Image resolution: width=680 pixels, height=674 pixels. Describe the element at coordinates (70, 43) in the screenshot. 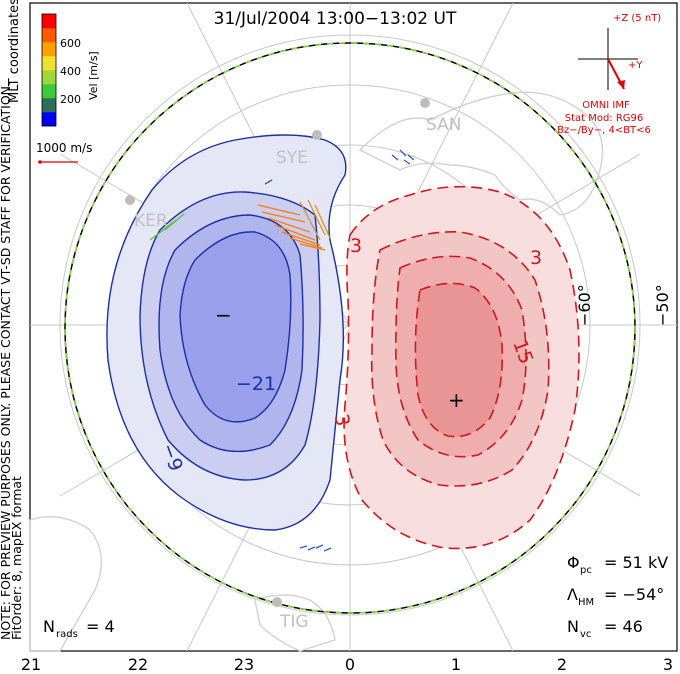

I see `colorbar-tick: 600` at that location.